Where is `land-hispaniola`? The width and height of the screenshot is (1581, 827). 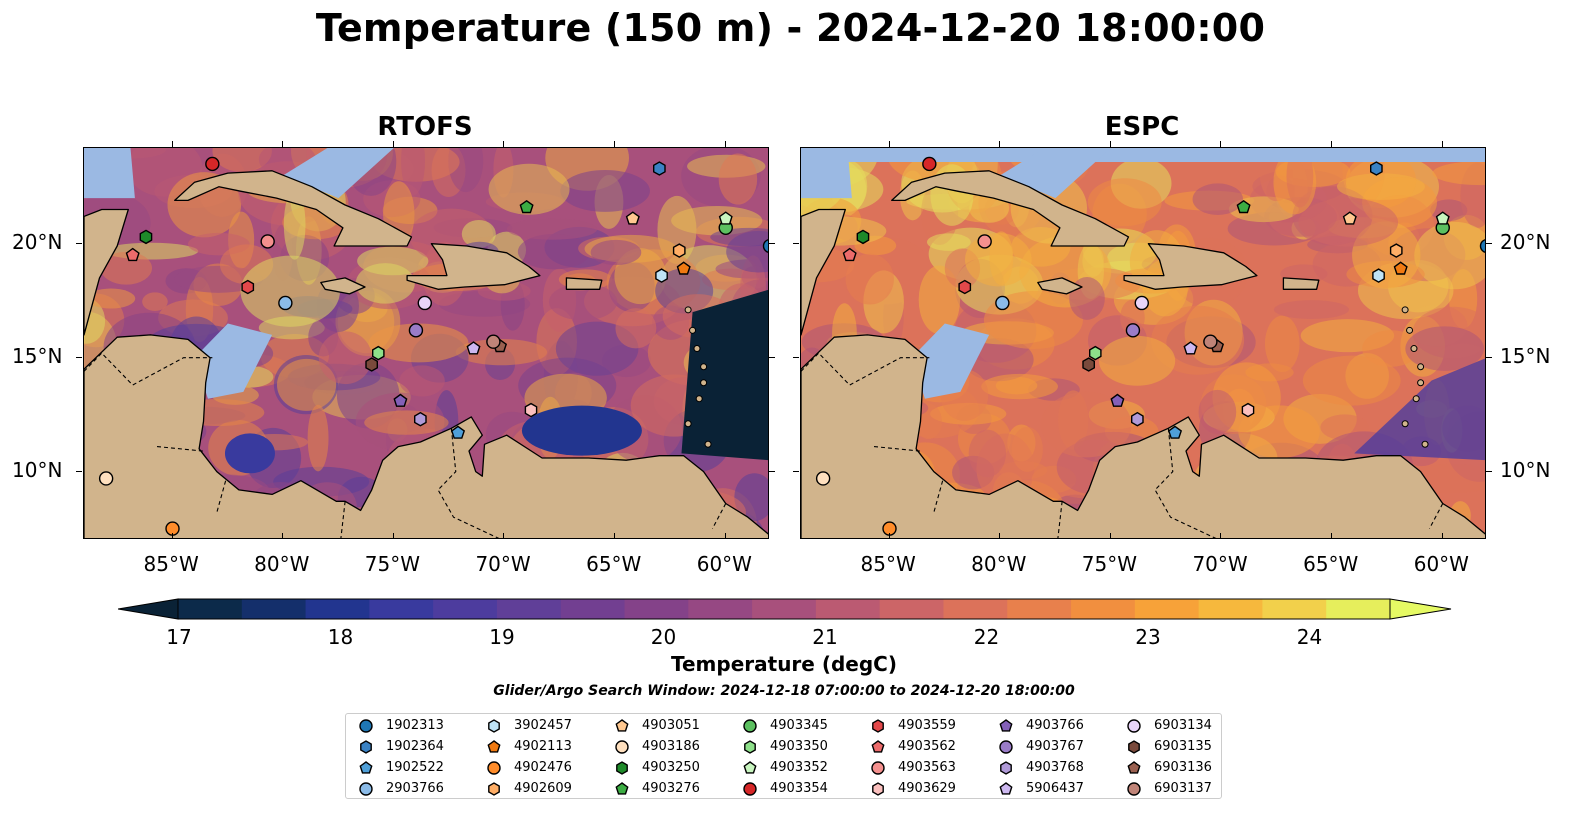
land-hispaniola is located at coordinates (473, 266).